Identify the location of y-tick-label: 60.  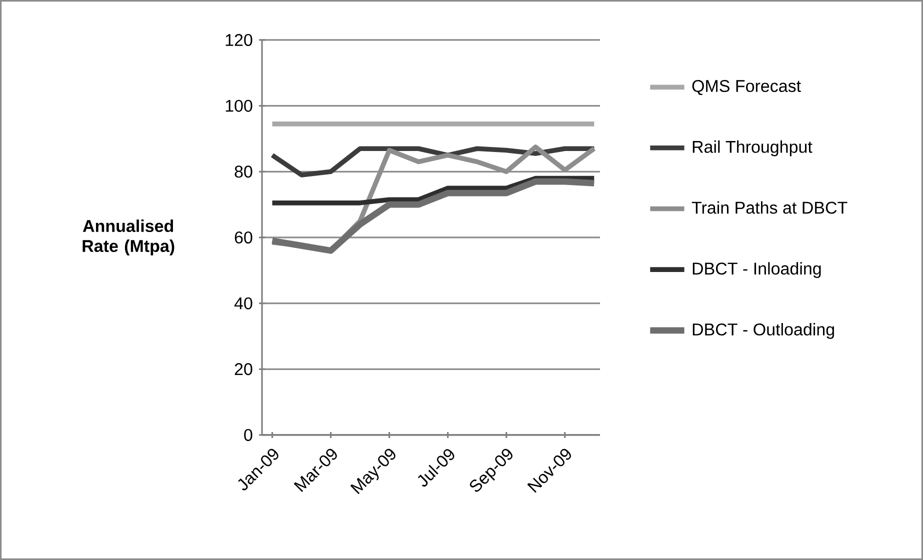
(243, 237).